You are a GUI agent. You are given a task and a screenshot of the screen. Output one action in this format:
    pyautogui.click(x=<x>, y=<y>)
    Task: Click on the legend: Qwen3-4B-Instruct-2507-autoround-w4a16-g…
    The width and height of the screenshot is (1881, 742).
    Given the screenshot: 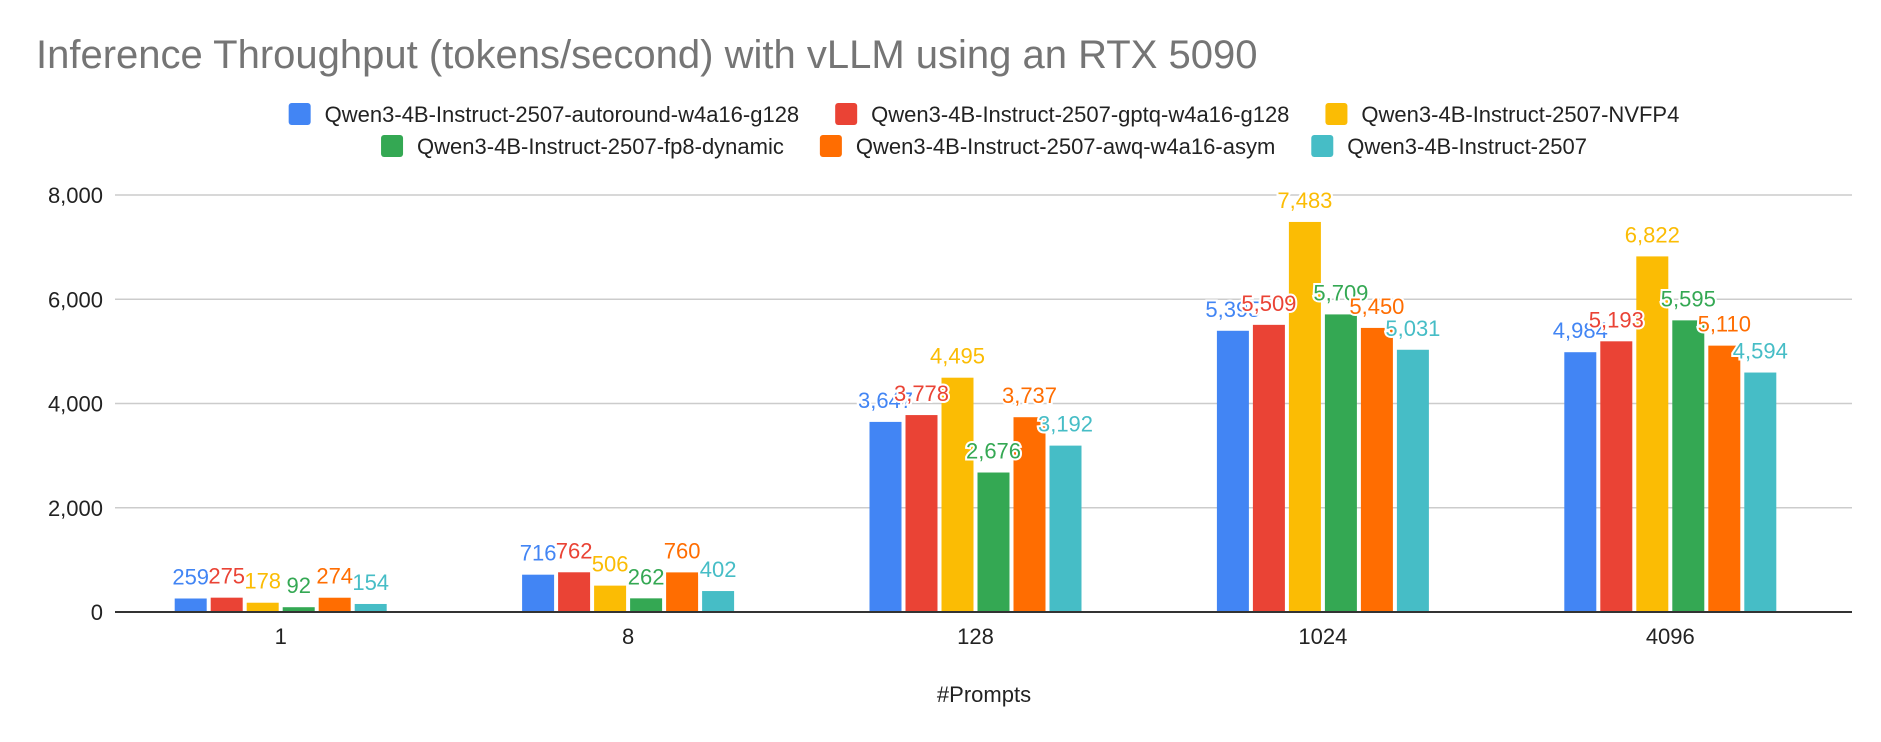 What is the action you would take?
    pyautogui.click(x=983, y=130)
    